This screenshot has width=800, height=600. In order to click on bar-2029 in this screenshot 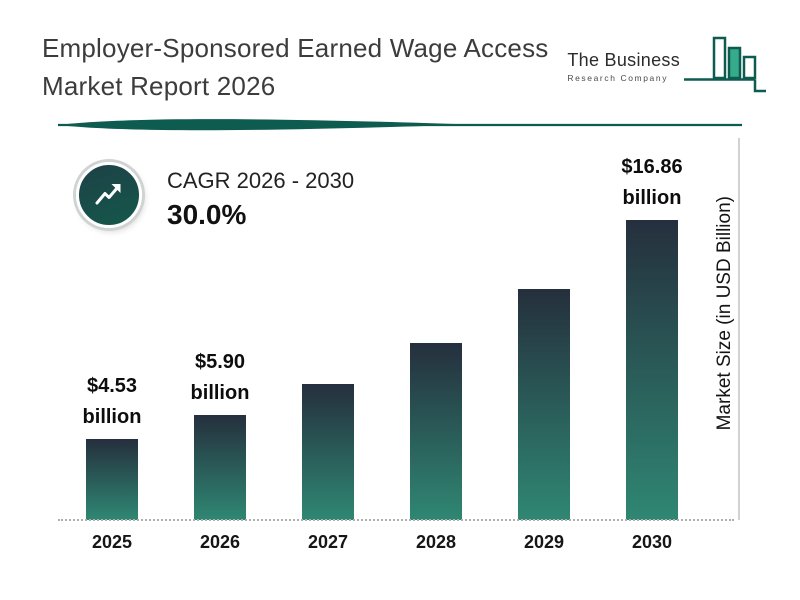, I will do `click(544, 404)`.